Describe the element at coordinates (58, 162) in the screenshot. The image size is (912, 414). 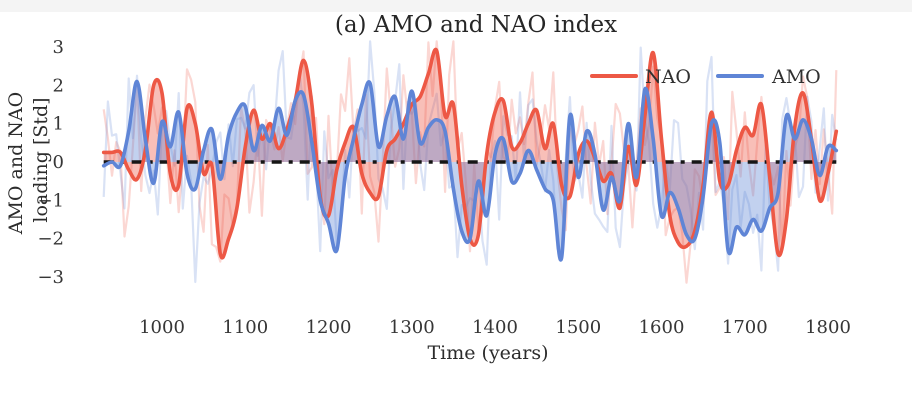
I see `y-tick-label: 0` at that location.